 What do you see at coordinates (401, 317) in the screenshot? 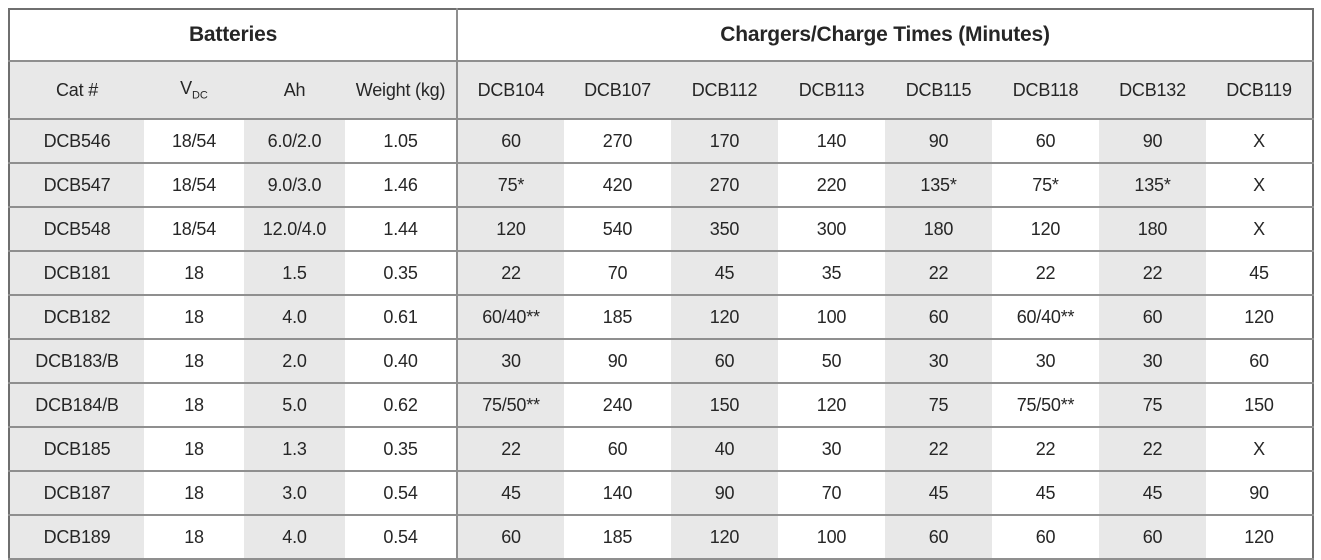
I see `battery-spec-cell: 0.61` at bounding box center [401, 317].